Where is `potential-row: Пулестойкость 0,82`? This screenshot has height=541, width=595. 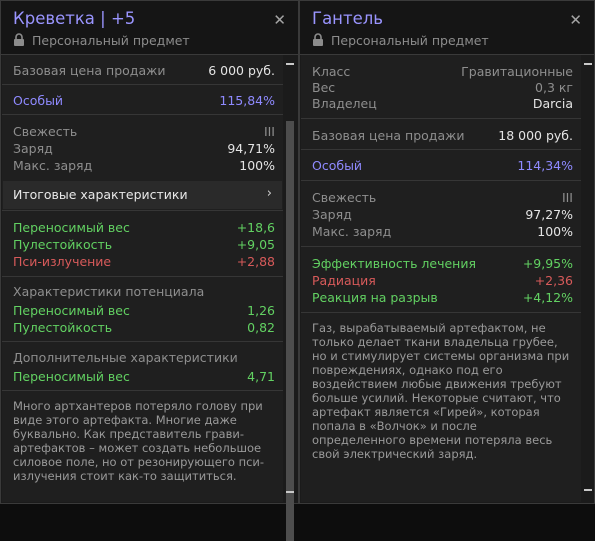 potential-row: Пулестойкость 0,82 is located at coordinates (144, 327).